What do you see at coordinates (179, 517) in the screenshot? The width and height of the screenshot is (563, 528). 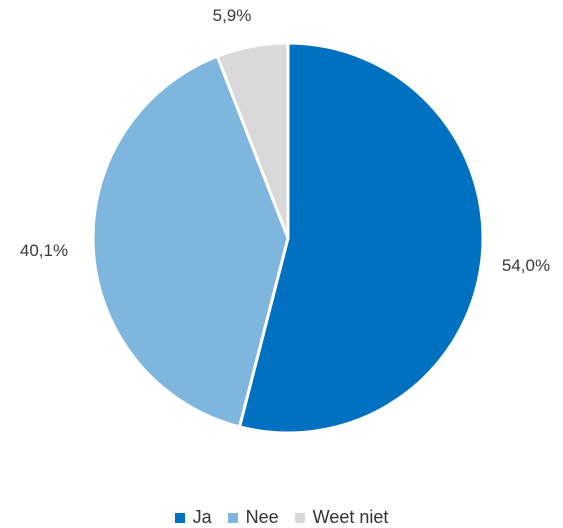 I see `legend-swatch-ja` at bounding box center [179, 517].